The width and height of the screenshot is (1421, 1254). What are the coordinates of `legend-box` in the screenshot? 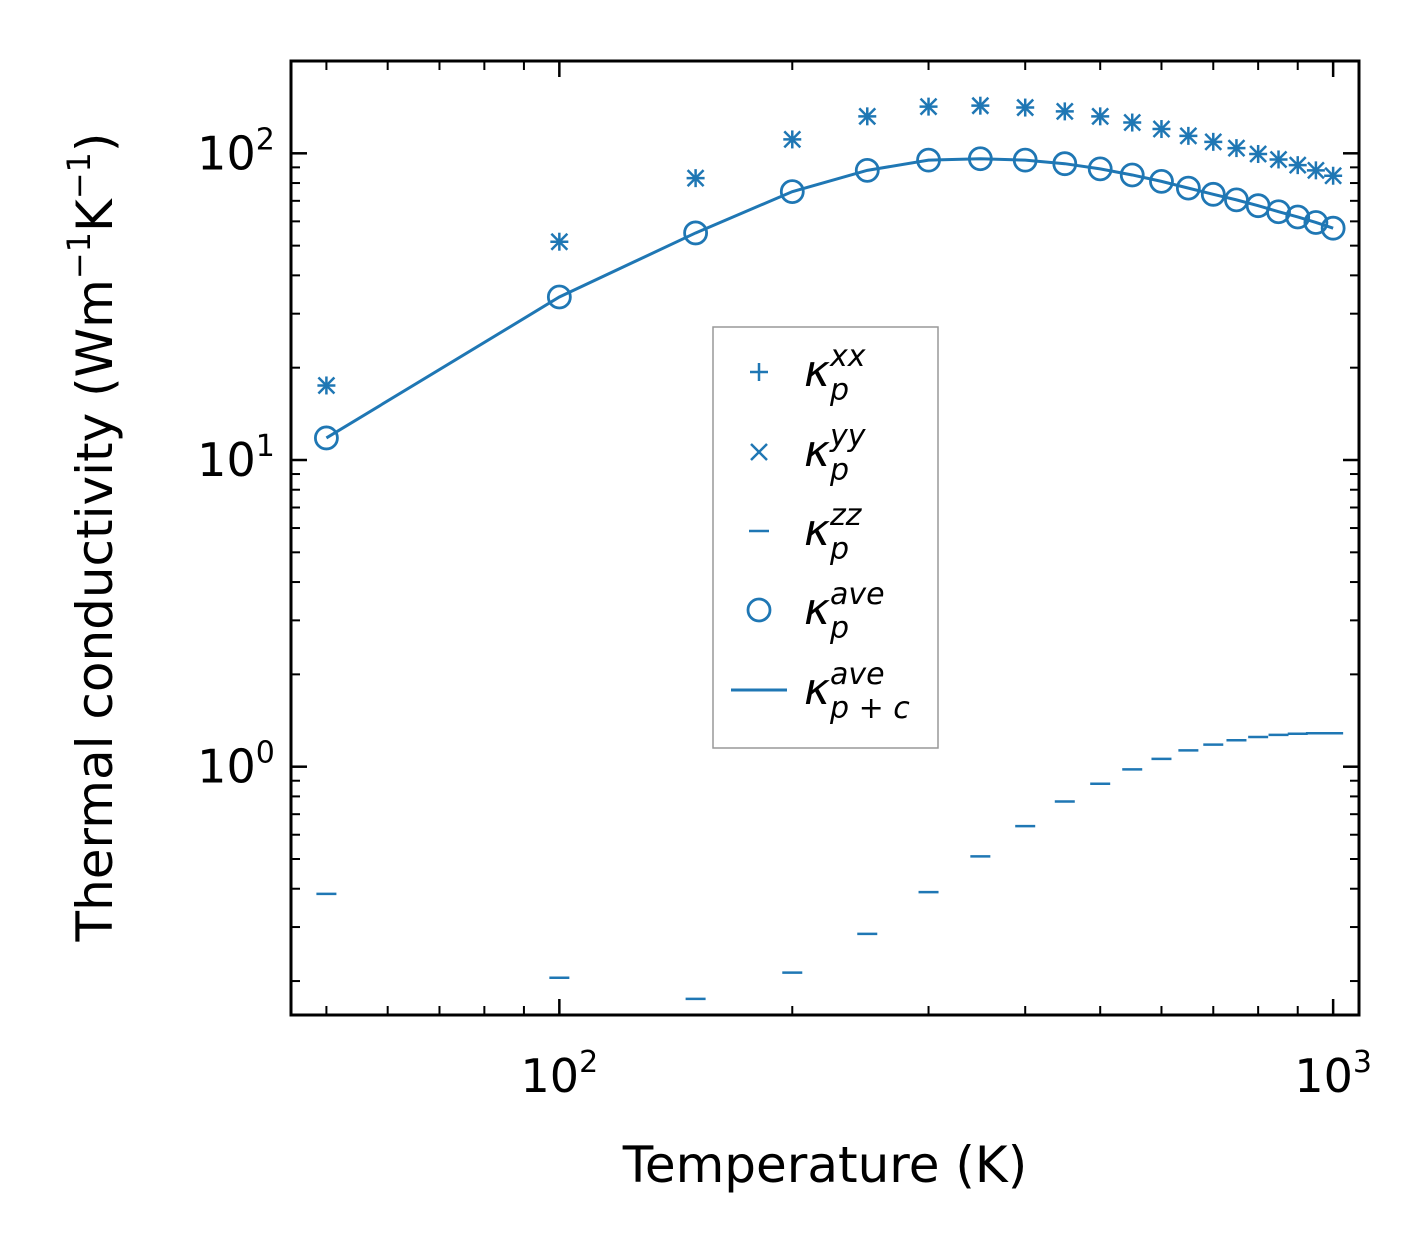 It's located at (825, 537).